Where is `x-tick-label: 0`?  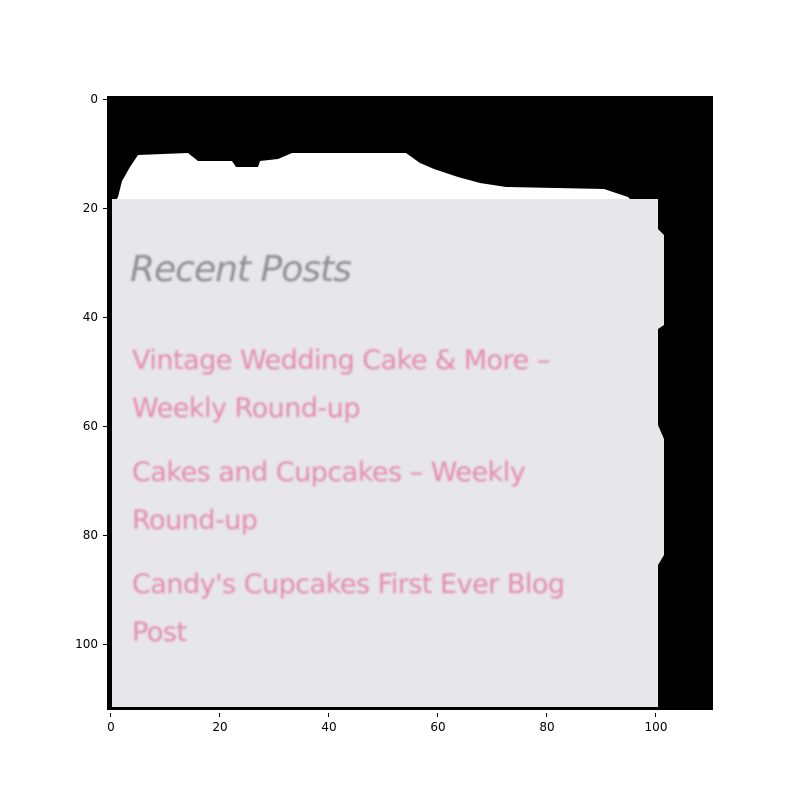 x-tick-label: 0 is located at coordinates (111, 727).